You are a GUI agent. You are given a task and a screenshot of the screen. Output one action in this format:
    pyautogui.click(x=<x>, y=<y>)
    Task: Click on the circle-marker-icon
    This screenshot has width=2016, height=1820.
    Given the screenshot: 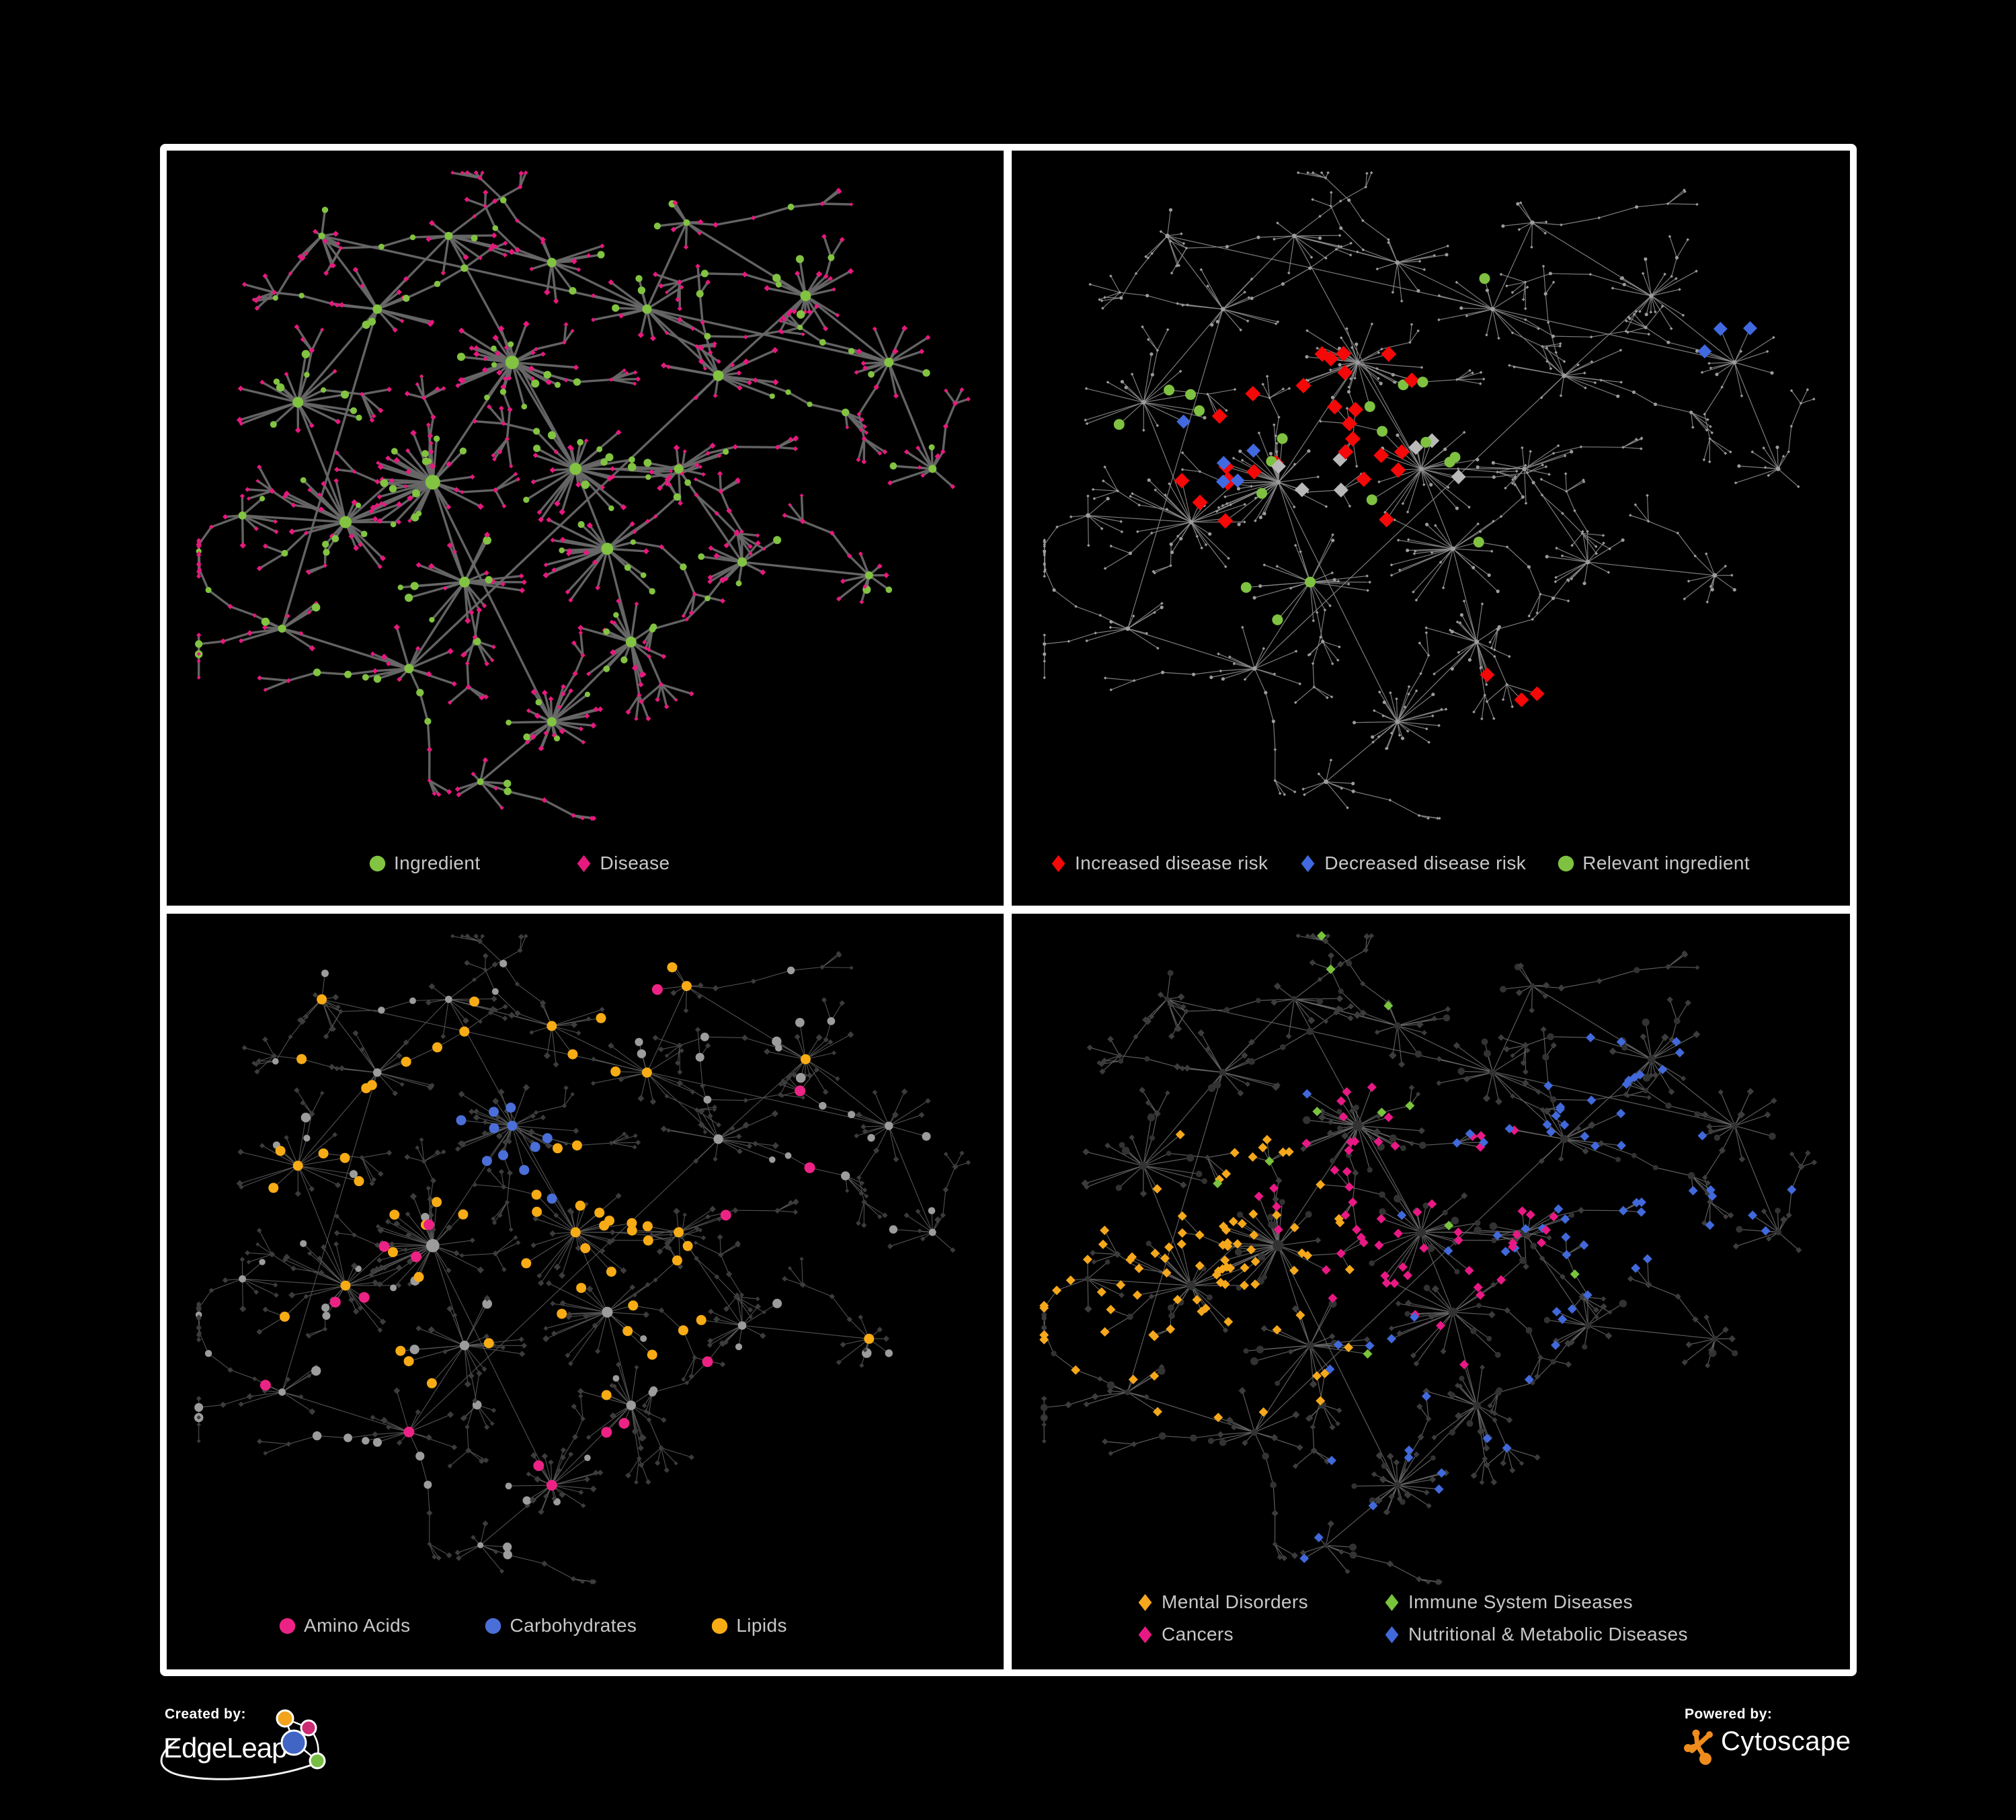 What is the action you would take?
    pyautogui.click(x=1566, y=863)
    